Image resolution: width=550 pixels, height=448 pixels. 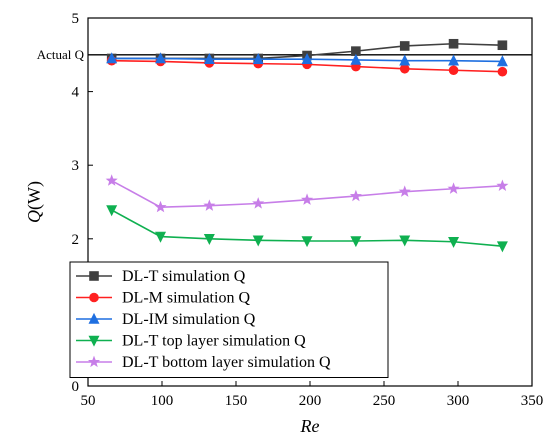 I want to click on x-axis-title: Re, so click(x=310, y=426).